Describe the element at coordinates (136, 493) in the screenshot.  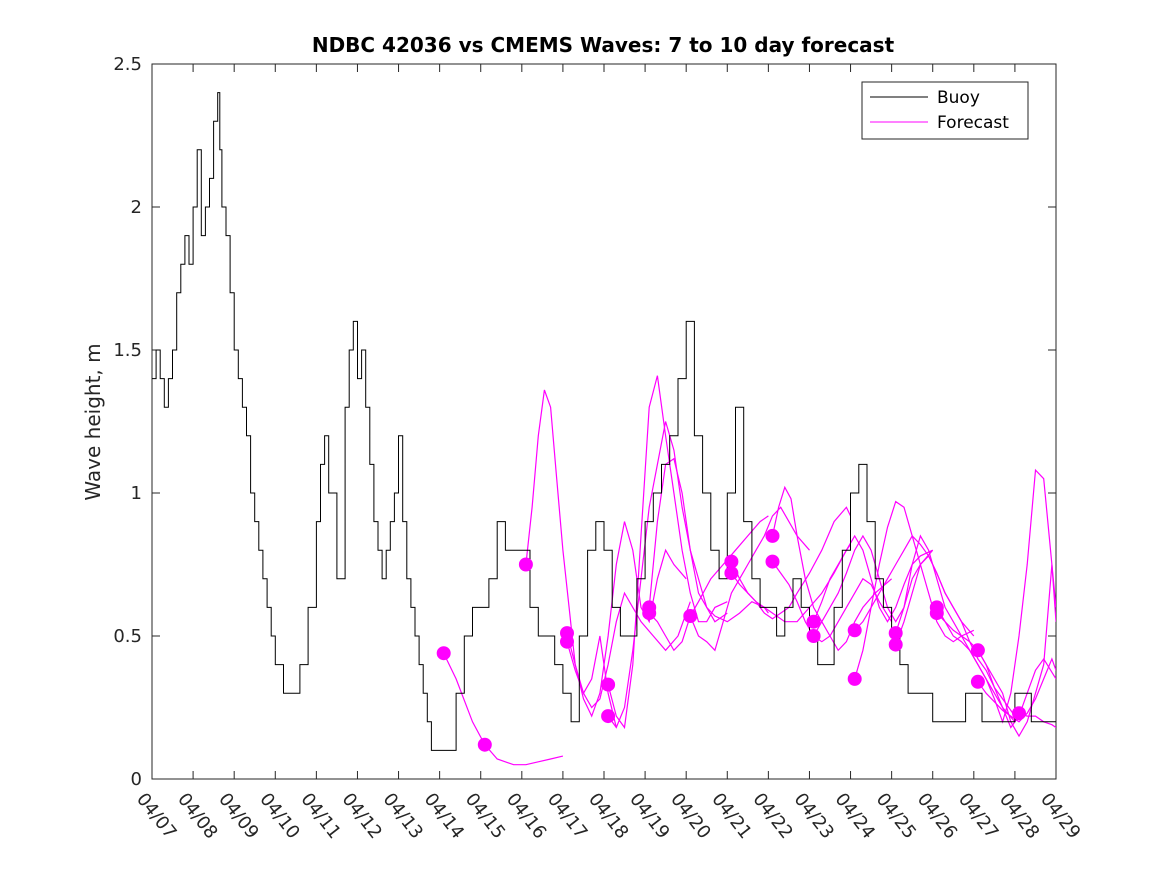
I see `y-tick-label: 1` at that location.